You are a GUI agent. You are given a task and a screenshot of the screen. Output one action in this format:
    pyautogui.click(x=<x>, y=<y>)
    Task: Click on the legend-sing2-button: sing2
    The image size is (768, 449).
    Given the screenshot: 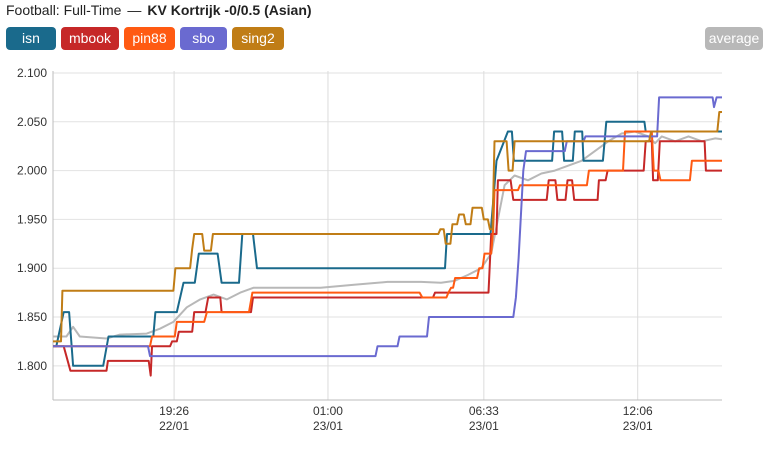 What is the action you would take?
    pyautogui.click(x=258, y=38)
    